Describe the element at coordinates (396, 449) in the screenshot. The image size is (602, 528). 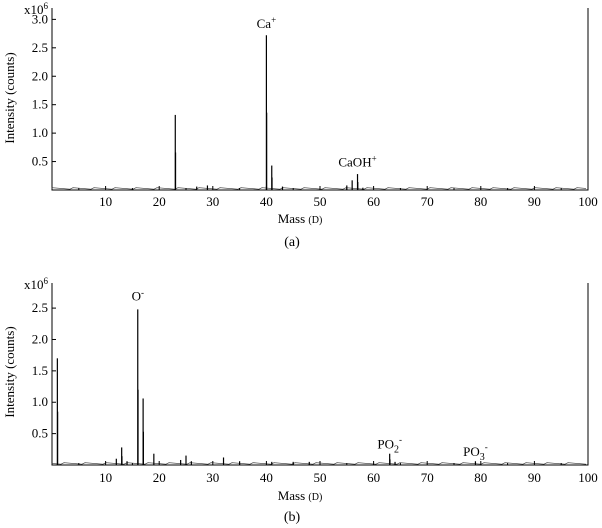
I see `annotation-subscript: 2` at that location.